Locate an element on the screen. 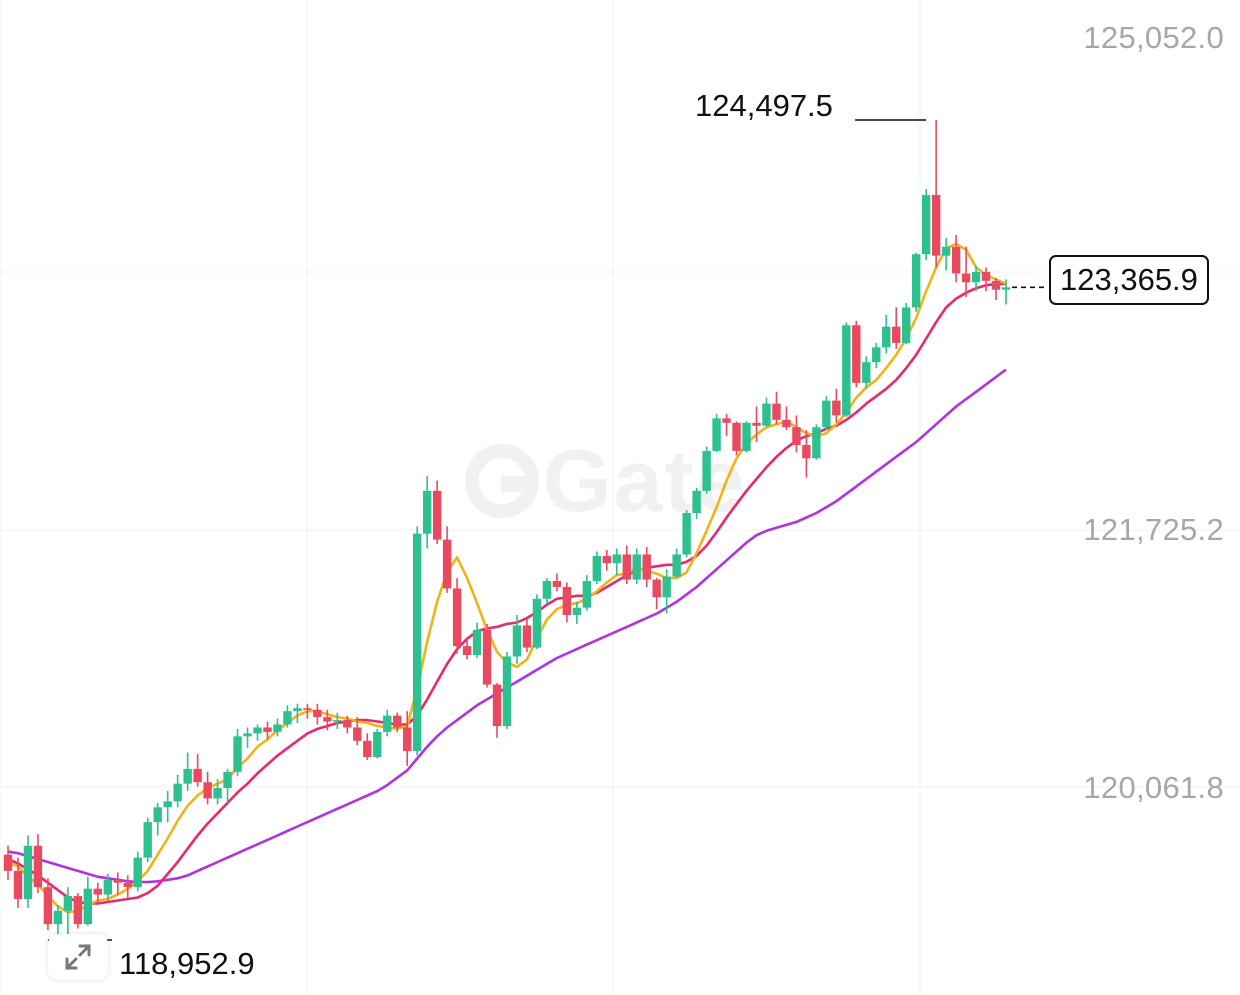 This screenshot has height=995, width=1240. low-price-label: 118,952.9 is located at coordinates (187, 963).